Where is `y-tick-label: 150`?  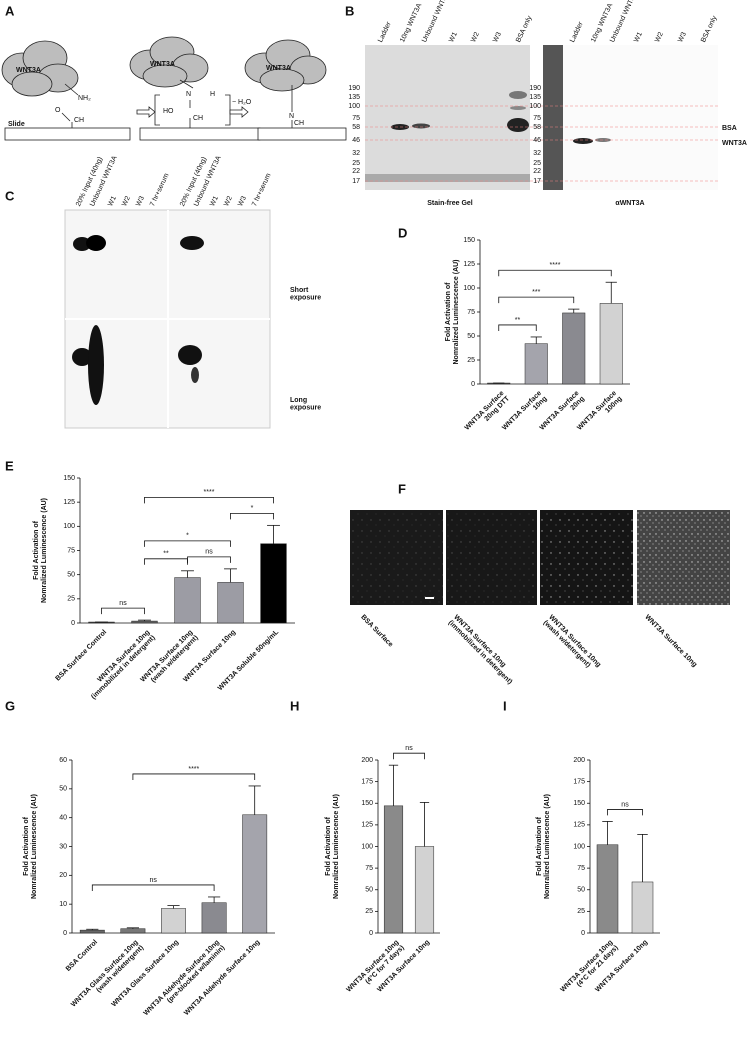 y-tick-label: 150 is located at coordinates (69, 478).